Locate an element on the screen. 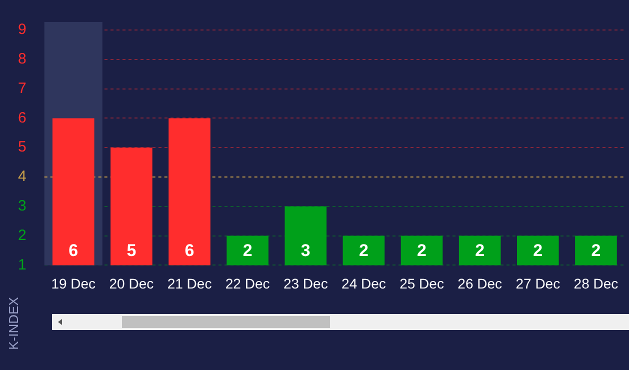  x-tick-label: 19 Dec is located at coordinates (73, 283).